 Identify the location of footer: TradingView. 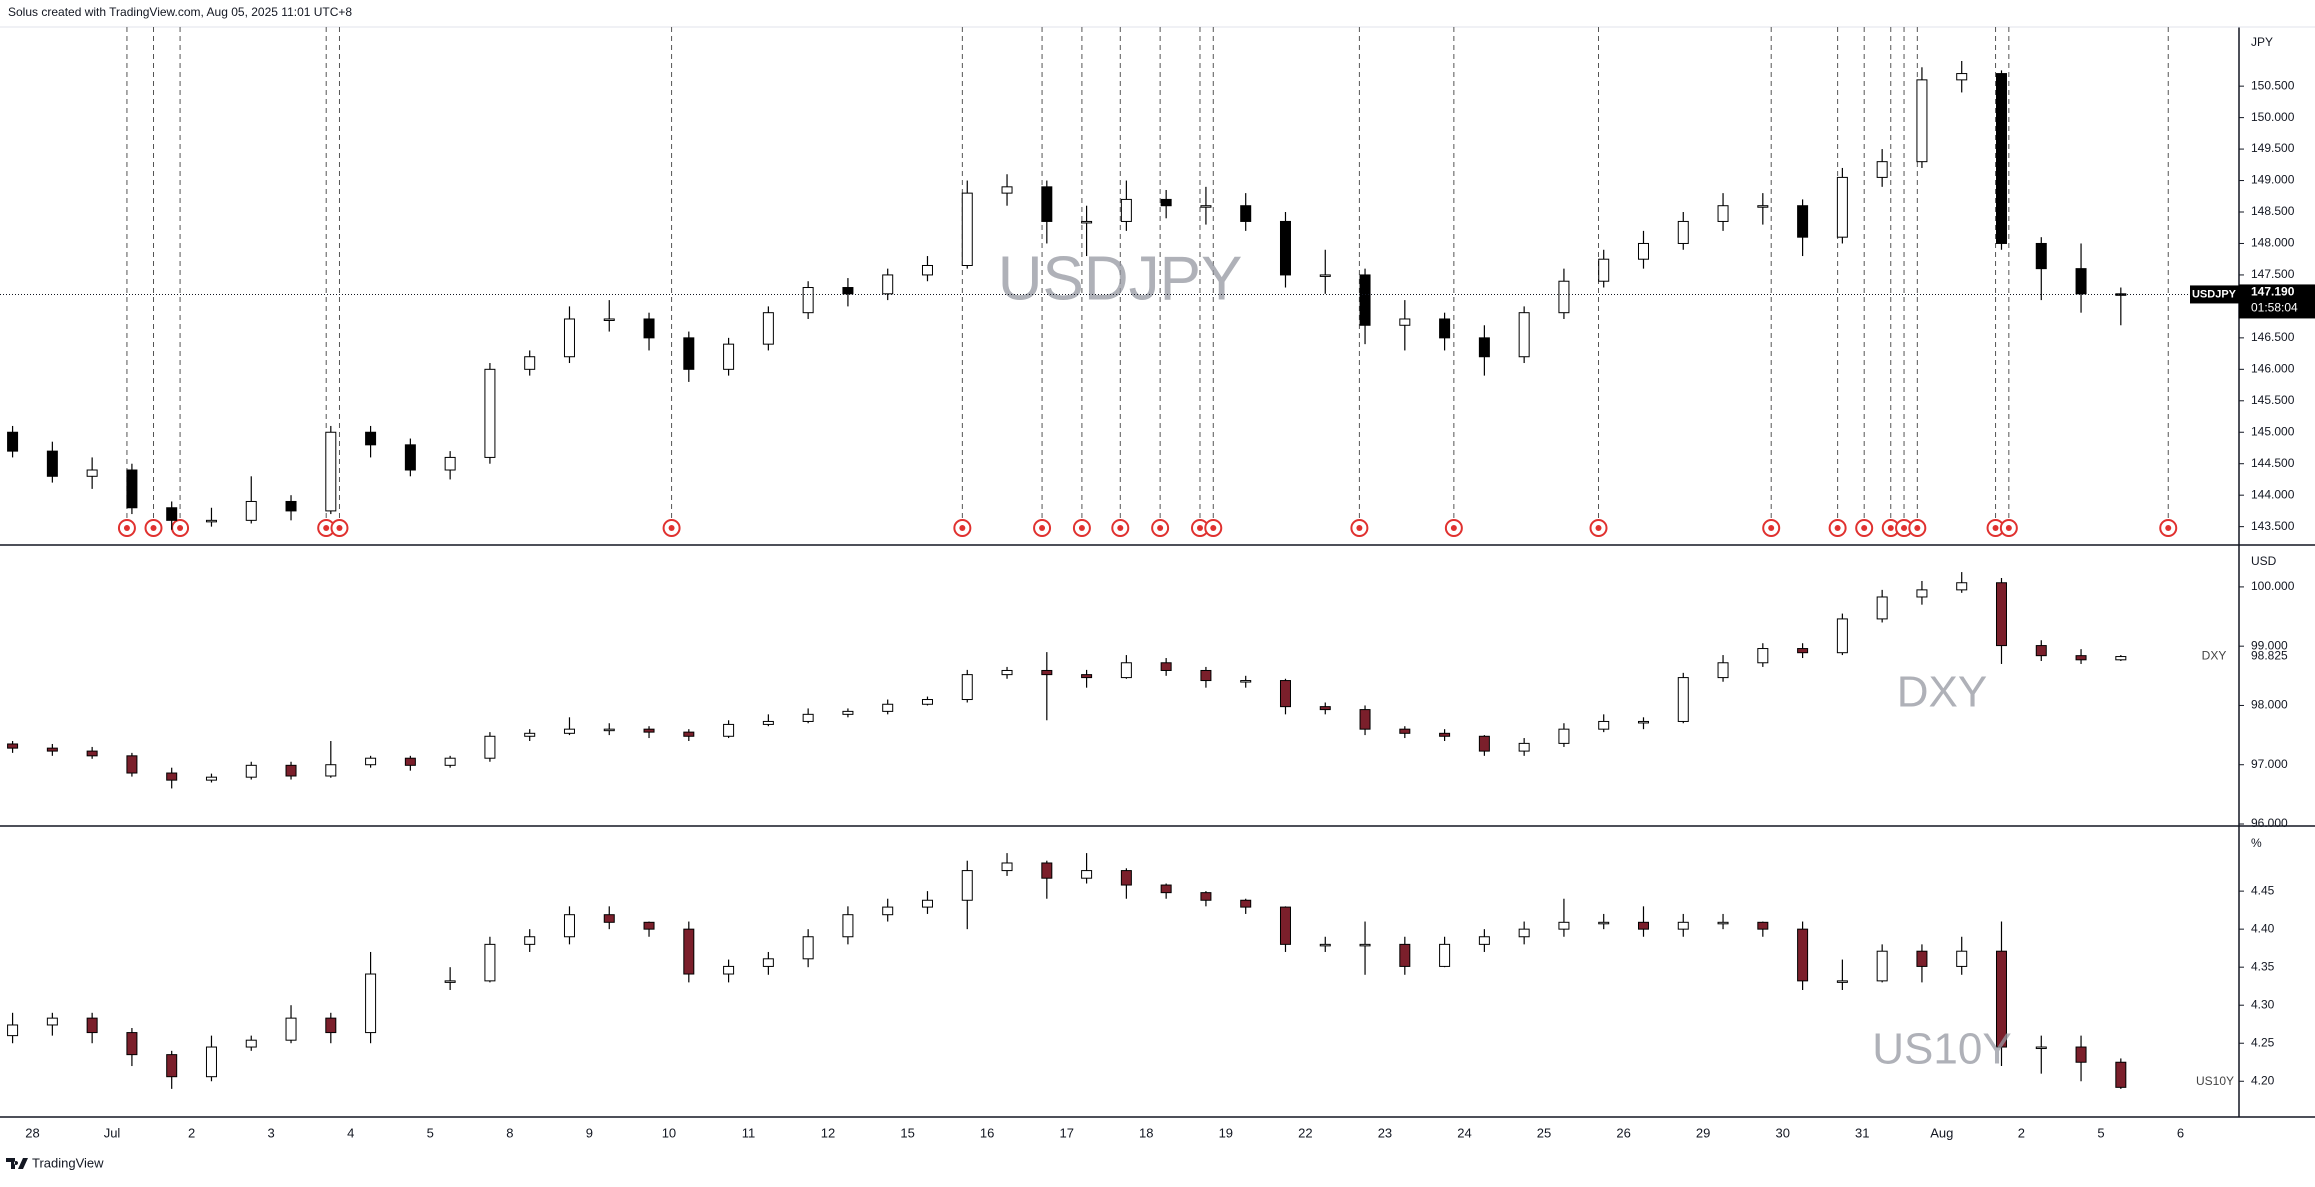
(68, 1162).